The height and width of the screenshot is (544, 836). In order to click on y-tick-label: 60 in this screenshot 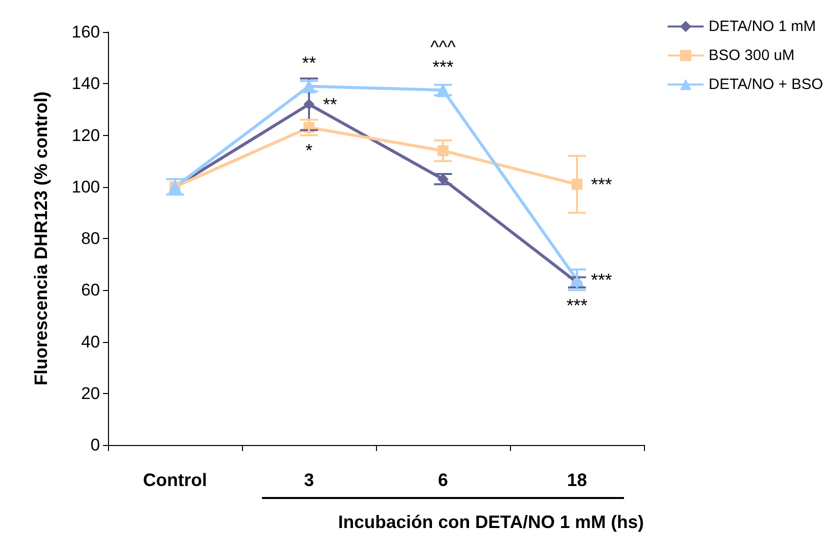, I will do `click(90, 290)`.